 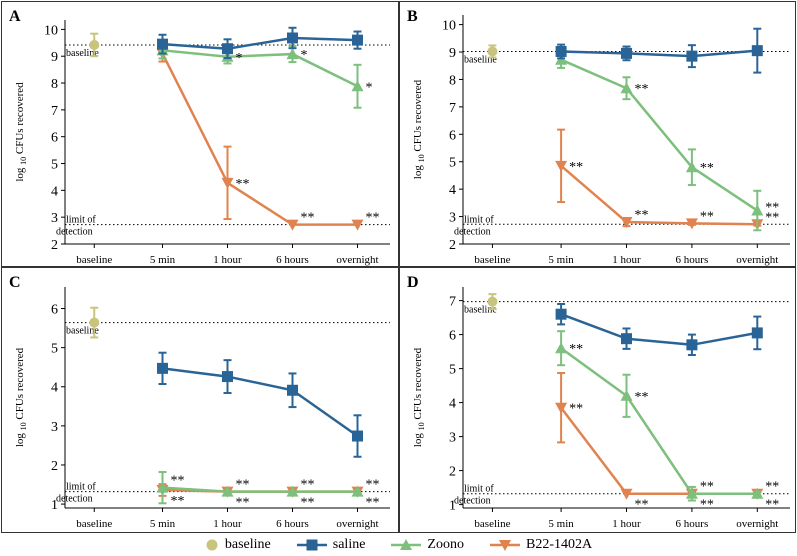 I want to click on legend: baseline saline Zoono B22-1402A, so click(x=398, y=545).